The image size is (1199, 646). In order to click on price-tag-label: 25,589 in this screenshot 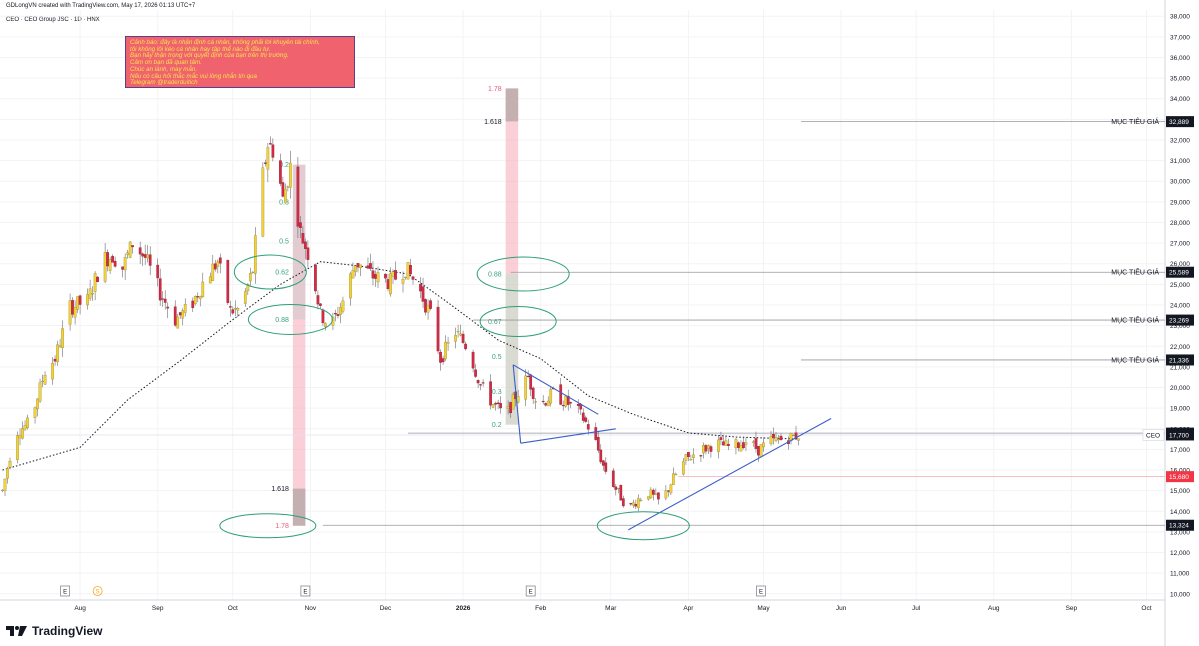, I will do `click(1179, 273)`.